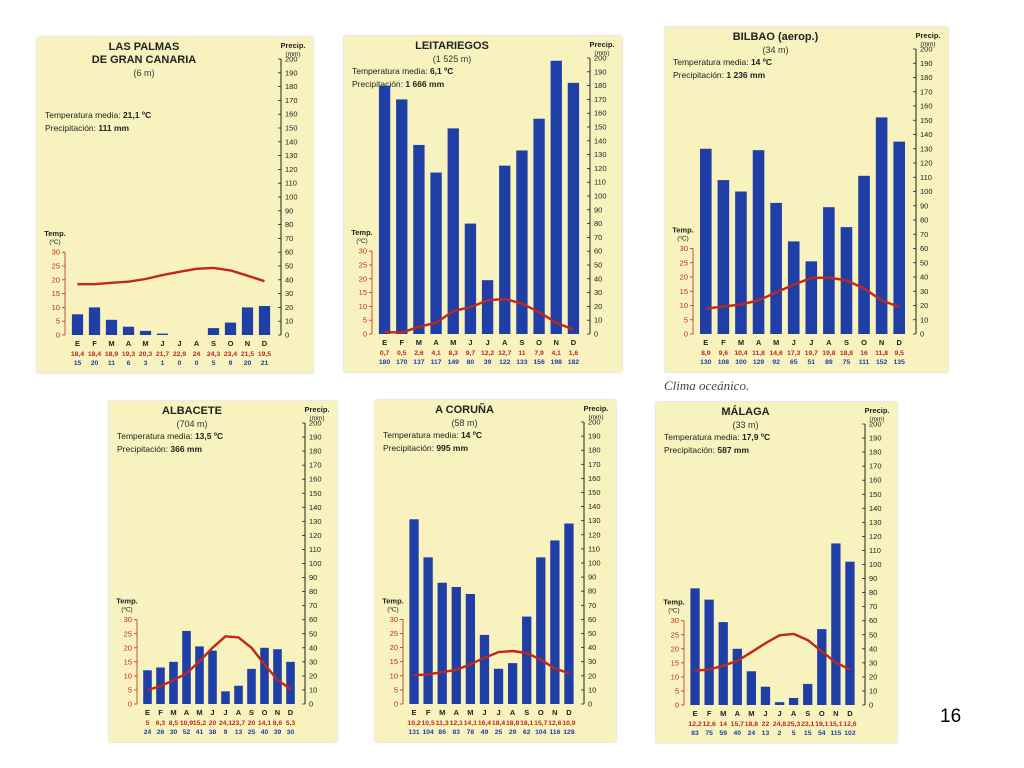  What do you see at coordinates (252, 732) in the screenshot?
I see `precipitation-value: 25` at bounding box center [252, 732].